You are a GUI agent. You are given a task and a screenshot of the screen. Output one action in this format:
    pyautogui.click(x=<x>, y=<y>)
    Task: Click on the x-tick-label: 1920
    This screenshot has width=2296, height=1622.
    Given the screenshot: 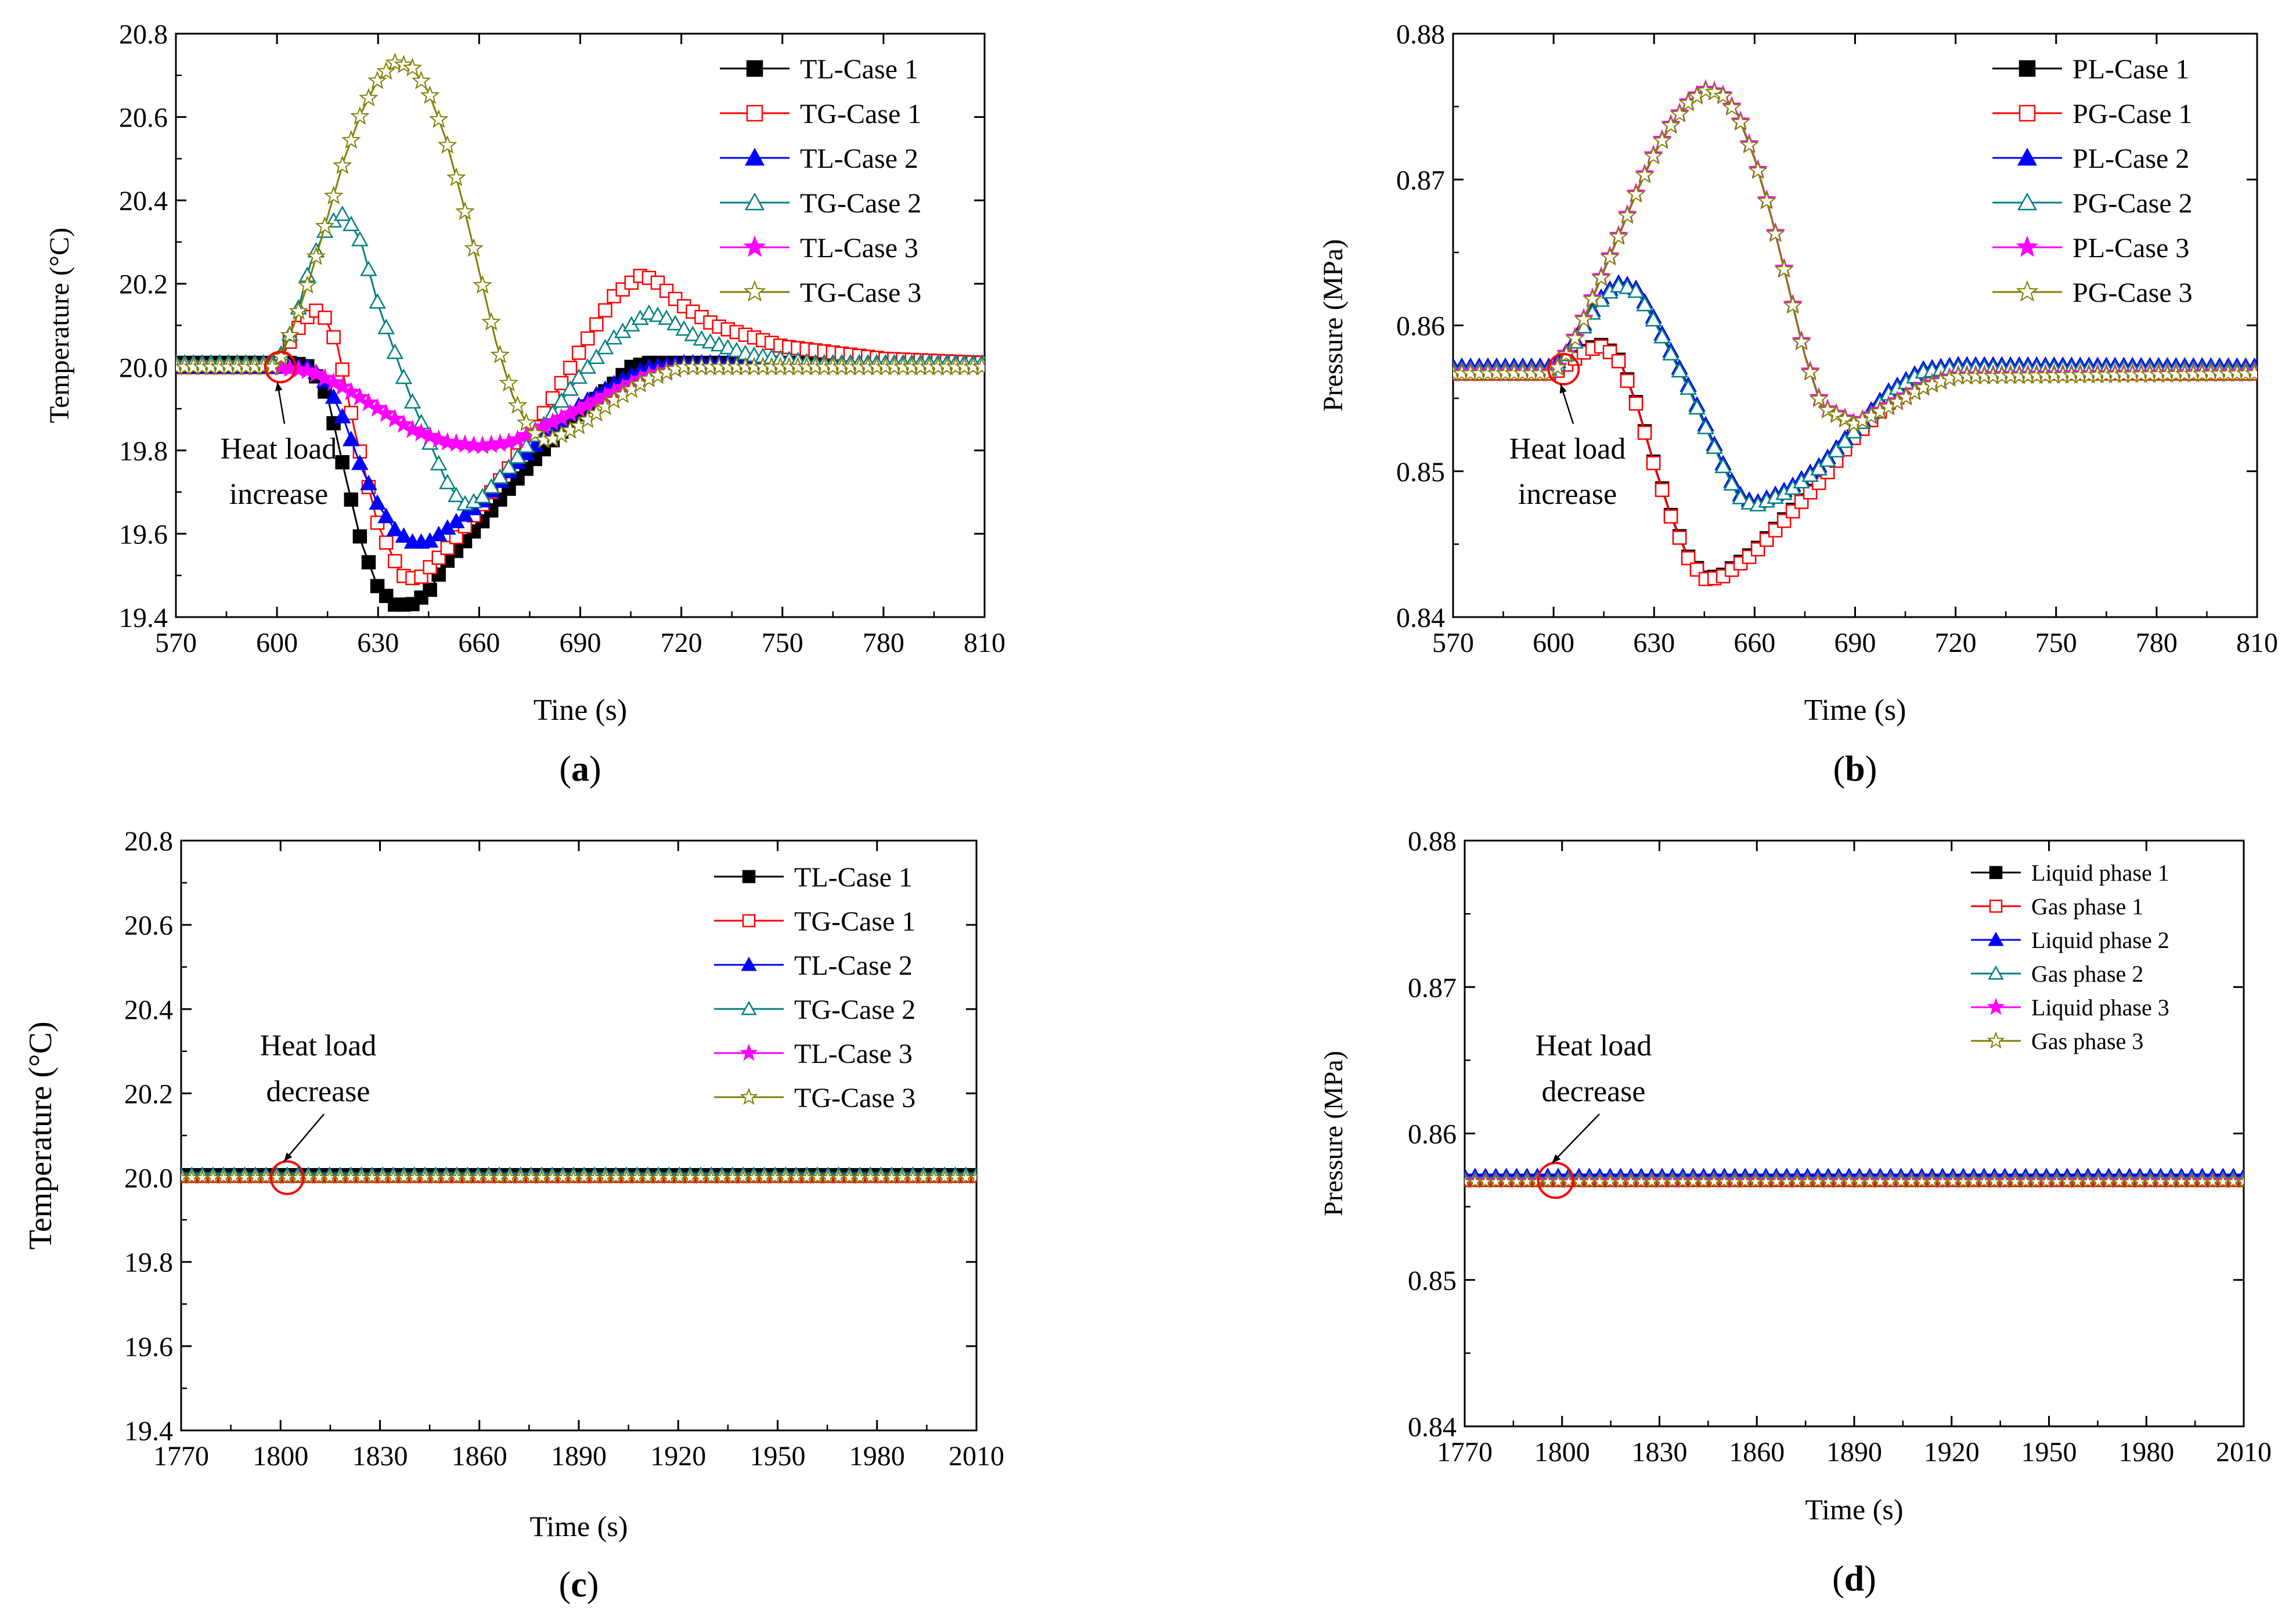 What is the action you would take?
    pyautogui.click(x=1952, y=1453)
    